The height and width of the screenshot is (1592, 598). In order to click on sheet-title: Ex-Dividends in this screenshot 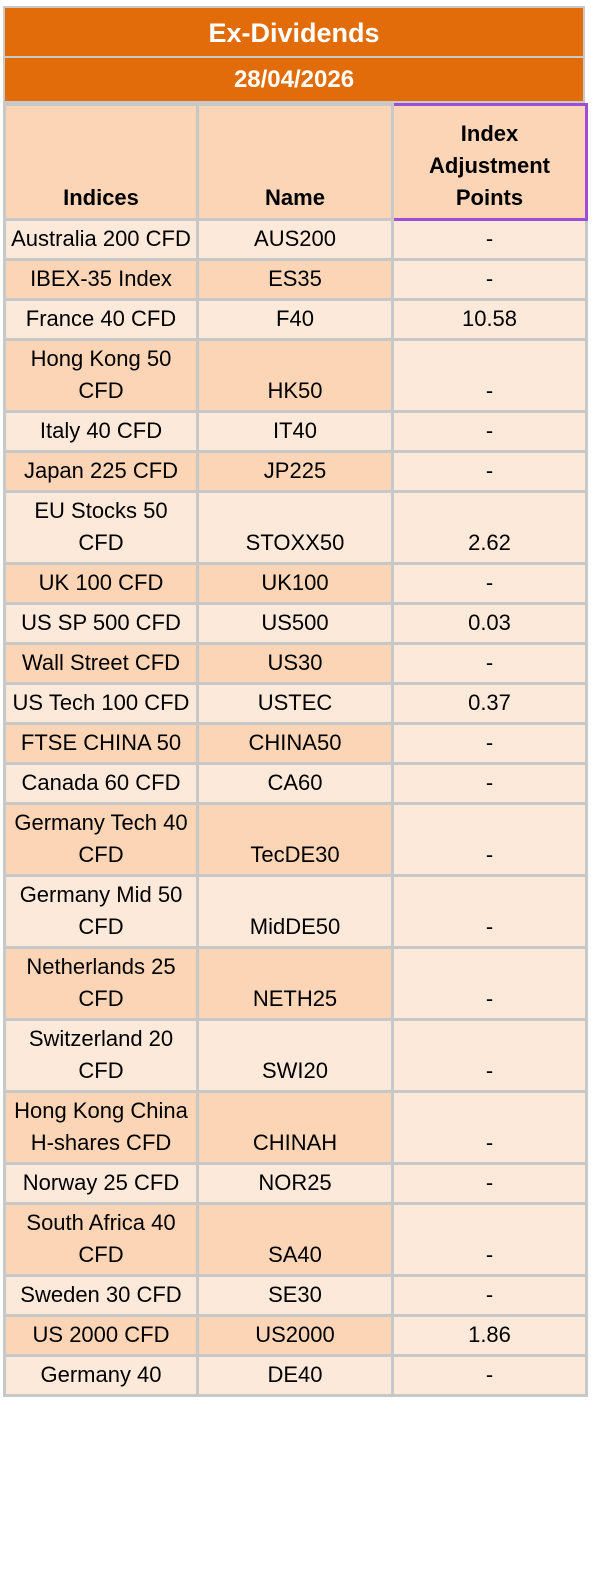, I will do `click(294, 32)`.